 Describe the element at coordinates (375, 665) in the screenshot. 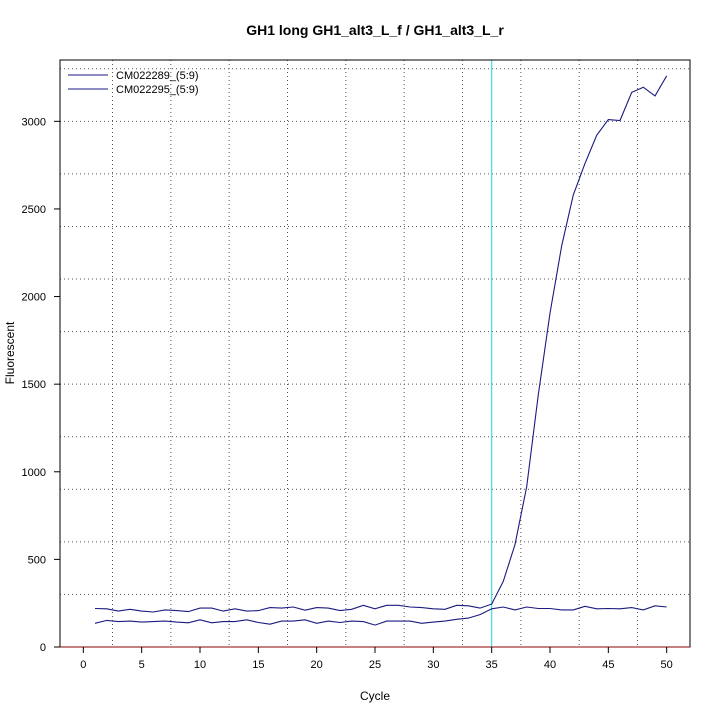

I see `x-tick-label: 25` at that location.